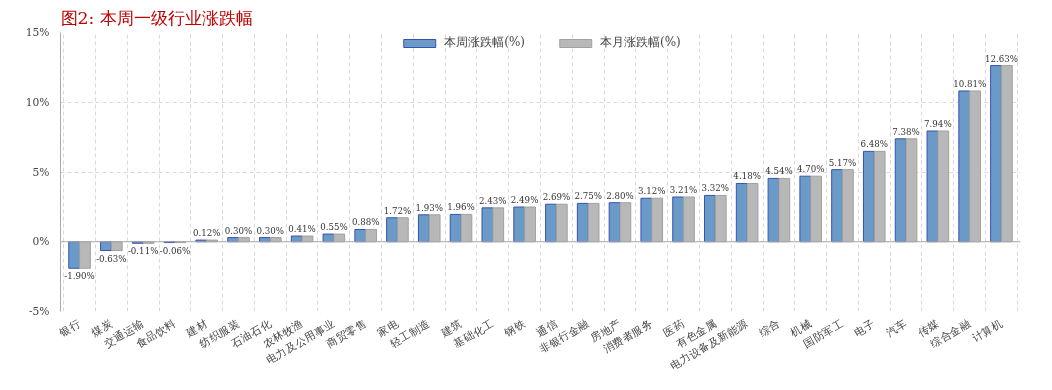 Image resolution: width=1052 pixels, height=390 pixels. Describe the element at coordinates (970, 83) in the screenshot. I see `data-label: 10.81%` at that location.